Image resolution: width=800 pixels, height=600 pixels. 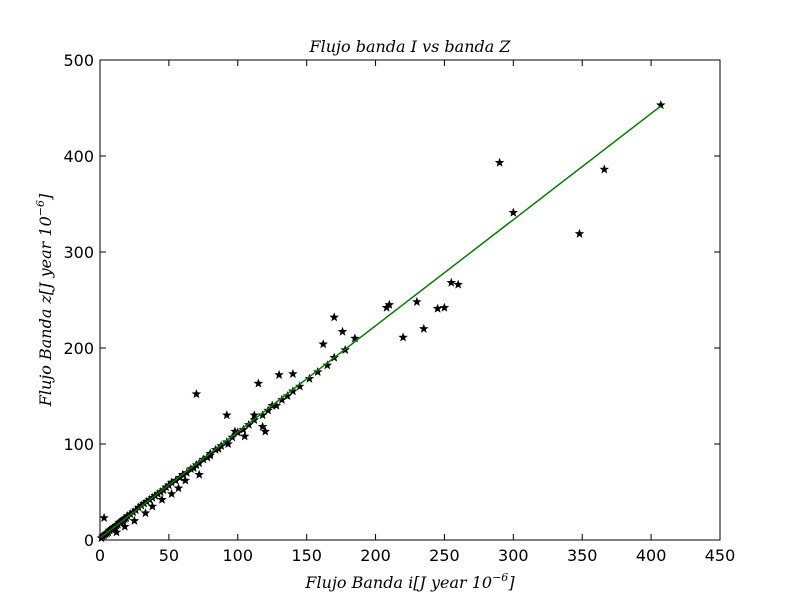 I want to click on y-tick-label: 200, so click(x=78, y=348).